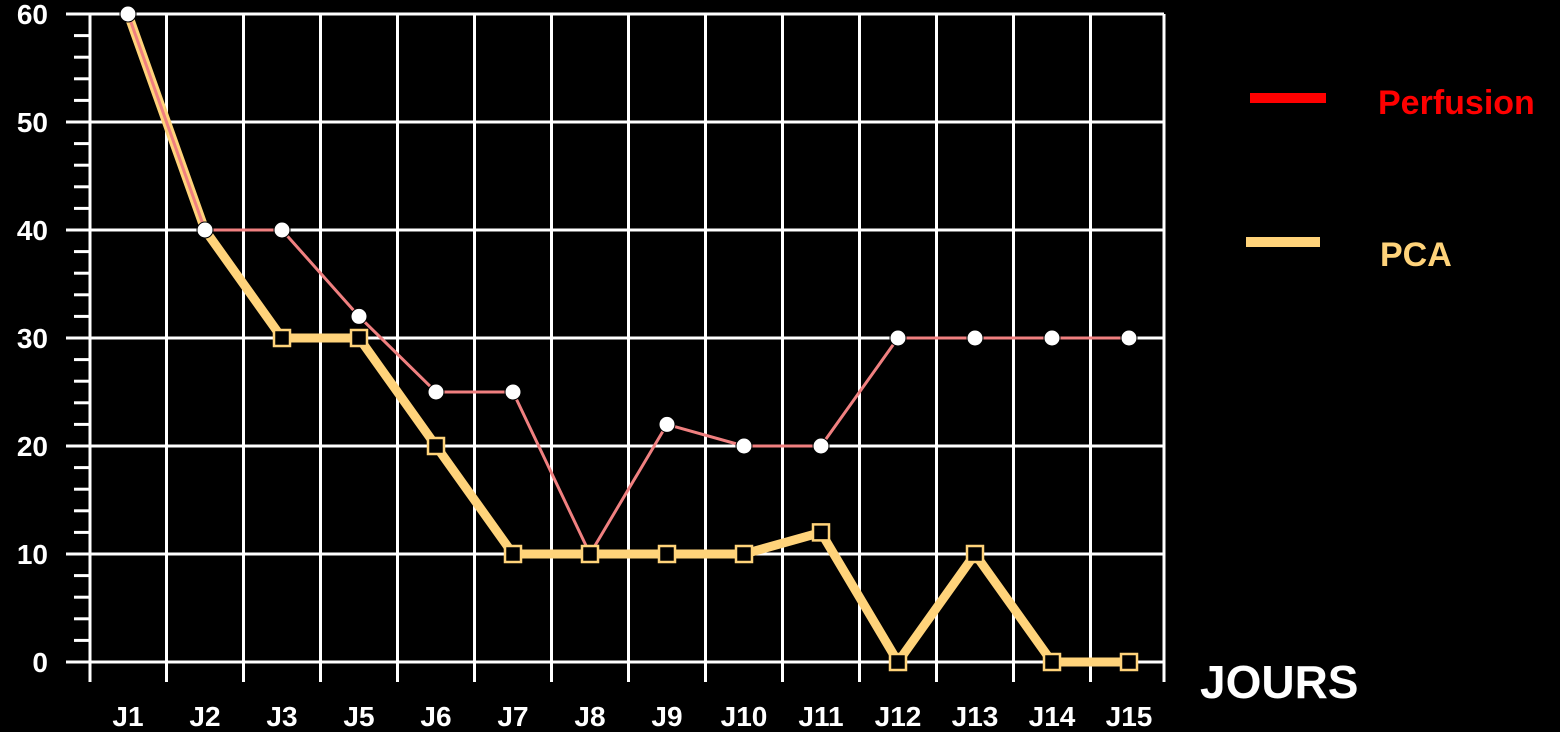 The height and width of the screenshot is (732, 1560). Describe the element at coordinates (1456, 103) in the screenshot. I see `legend-label-perfusion: Perfusion` at that location.